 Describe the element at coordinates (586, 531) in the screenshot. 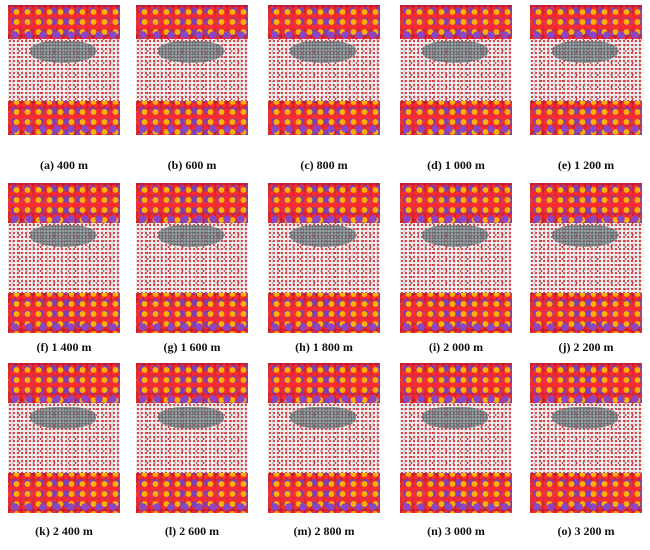

I see `panel-label: (o) 3 200 m` at that location.